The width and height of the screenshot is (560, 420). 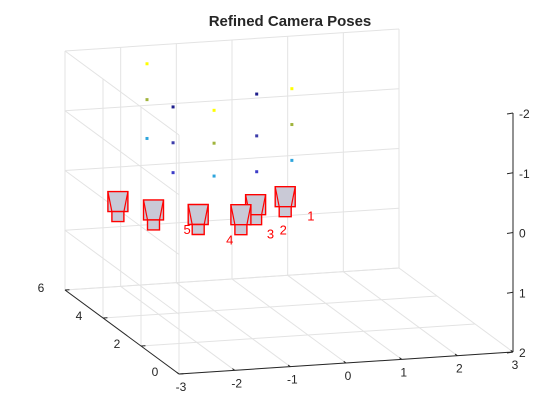 I want to click on x-tick-label: 1, so click(x=403, y=372).